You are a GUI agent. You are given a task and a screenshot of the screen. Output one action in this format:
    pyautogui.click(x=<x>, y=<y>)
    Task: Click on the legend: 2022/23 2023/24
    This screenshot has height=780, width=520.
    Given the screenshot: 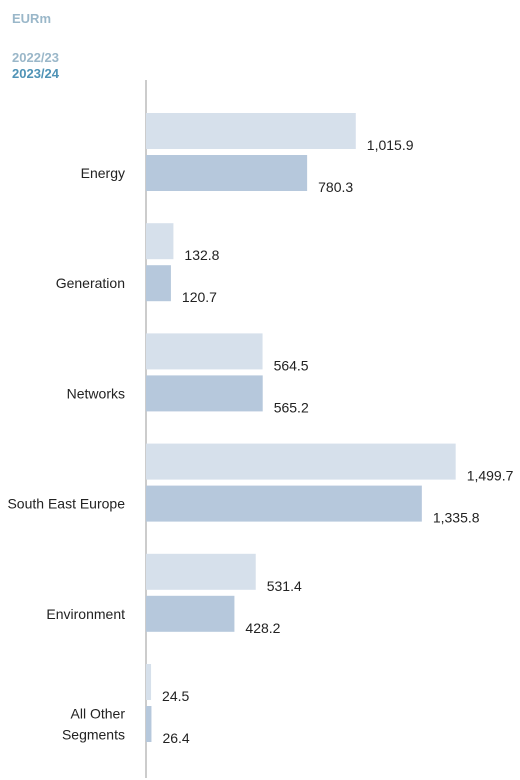 What is the action you would take?
    pyautogui.click(x=35, y=66)
    